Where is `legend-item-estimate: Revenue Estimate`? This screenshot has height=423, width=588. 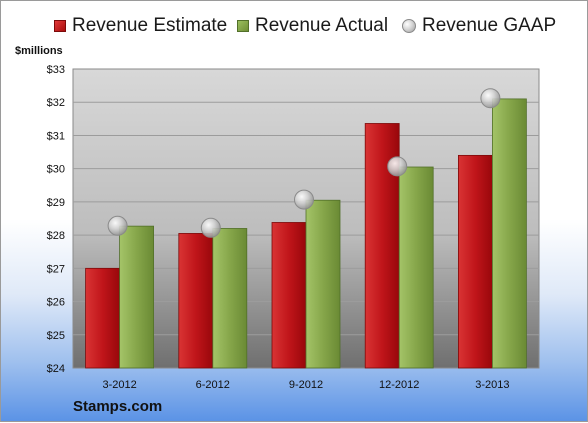
legend-item-estimate: Revenue Estimate is located at coordinates (140, 26).